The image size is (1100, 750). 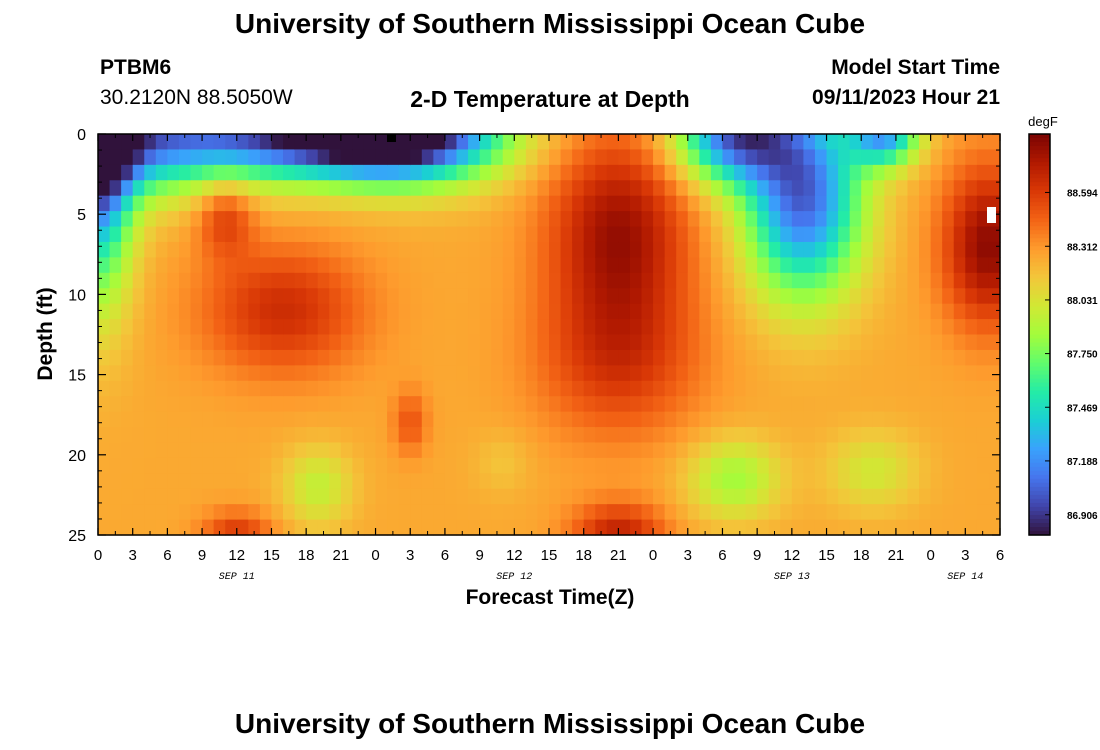 I want to click on colorbar-tick-label: 88.594, so click(x=1082, y=193).